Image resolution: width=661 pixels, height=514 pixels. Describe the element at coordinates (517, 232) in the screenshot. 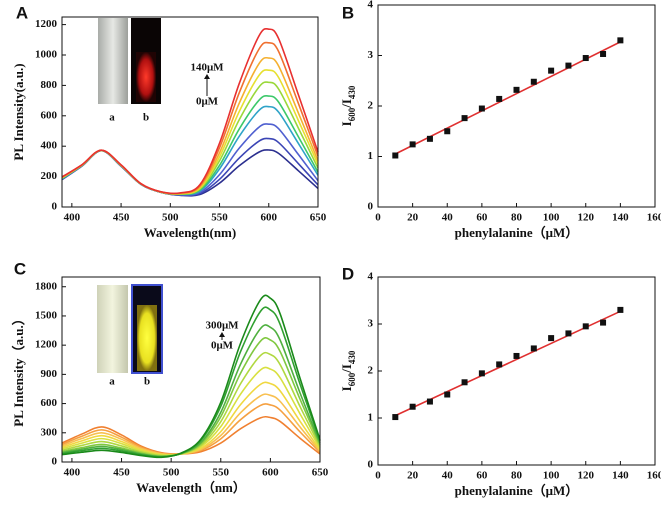

I see `x-axis-label: phenylalanine（μM）` at that location.